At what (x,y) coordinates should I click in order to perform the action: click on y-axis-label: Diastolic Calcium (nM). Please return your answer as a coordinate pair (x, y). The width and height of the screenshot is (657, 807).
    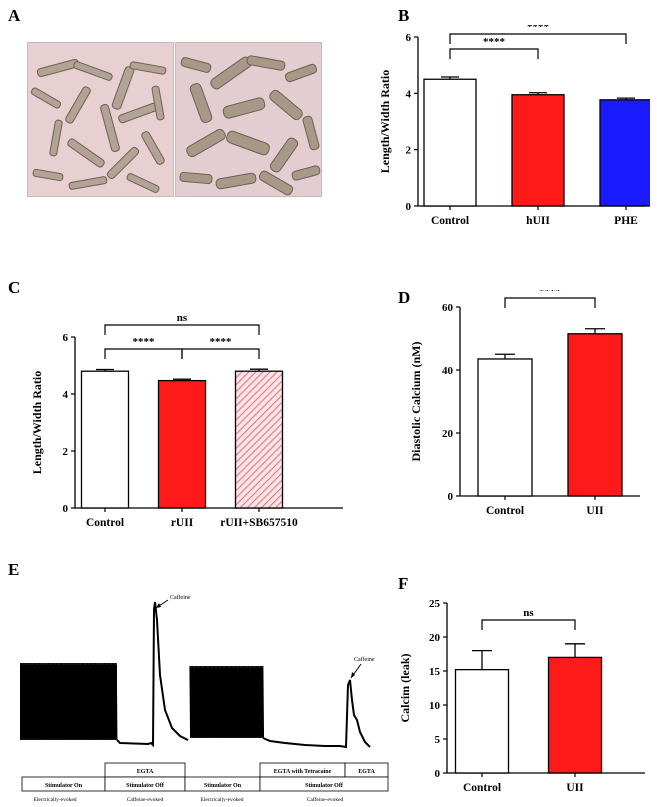
    Looking at the image, I should click on (416, 402).